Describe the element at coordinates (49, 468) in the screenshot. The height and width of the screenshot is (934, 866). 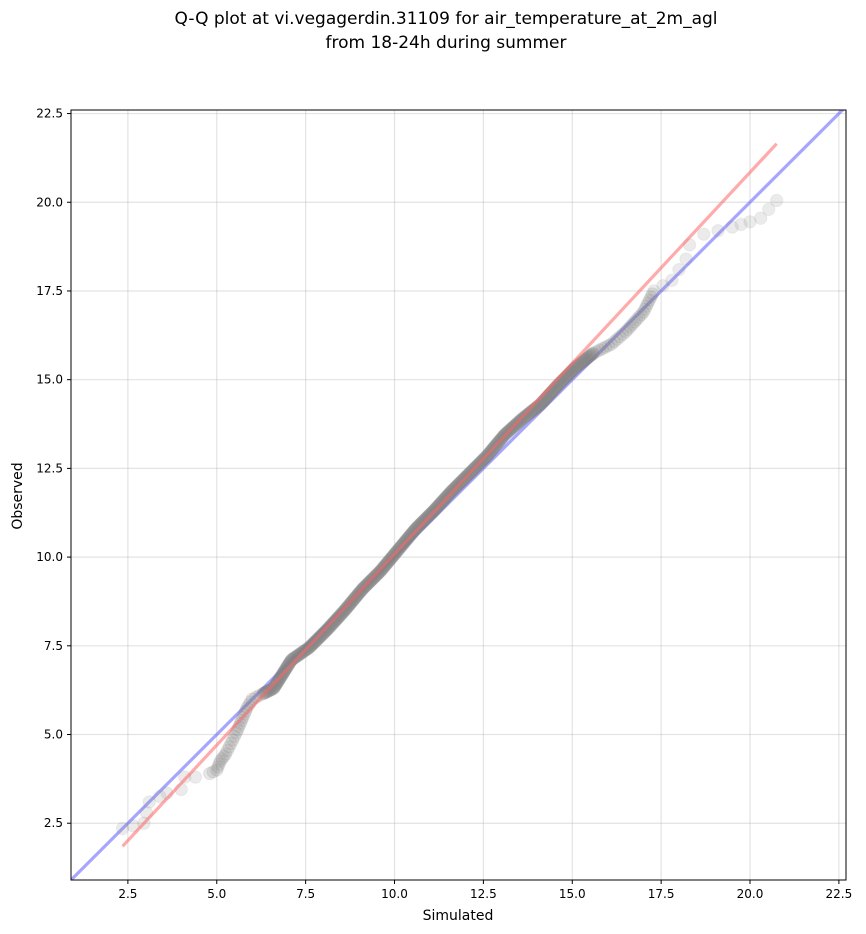
I see `y-tick-label: 12.5` at that location.